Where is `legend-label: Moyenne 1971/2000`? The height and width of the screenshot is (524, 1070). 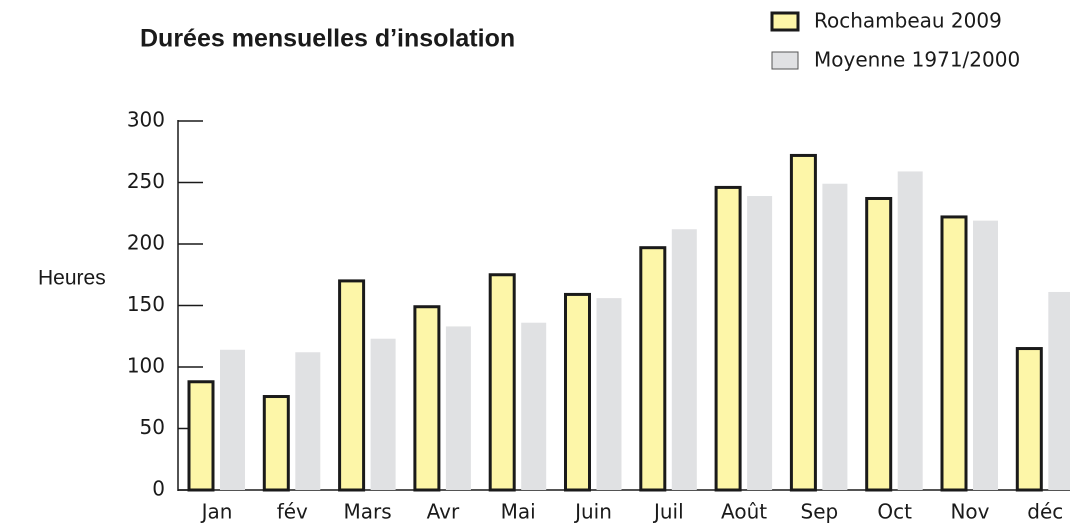
legend-label: Moyenne 1971/2000 is located at coordinates (917, 60).